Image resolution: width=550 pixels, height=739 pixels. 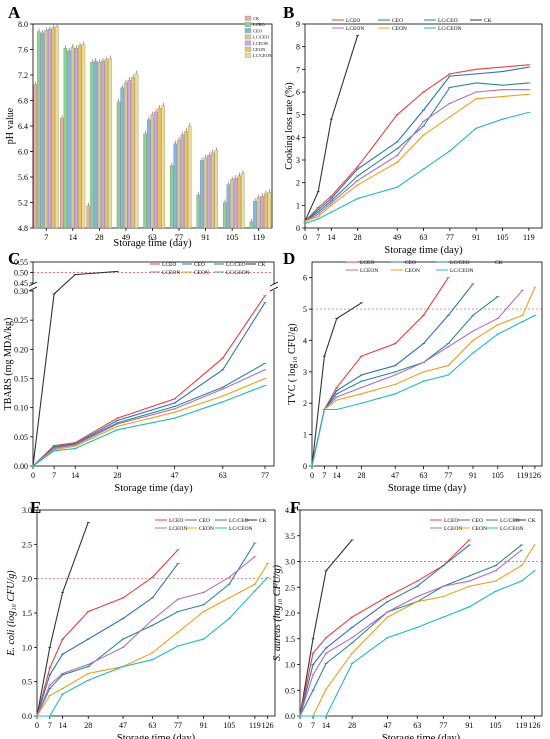 I want to click on y-tick-label: 0.00, so click(x=21, y=466).